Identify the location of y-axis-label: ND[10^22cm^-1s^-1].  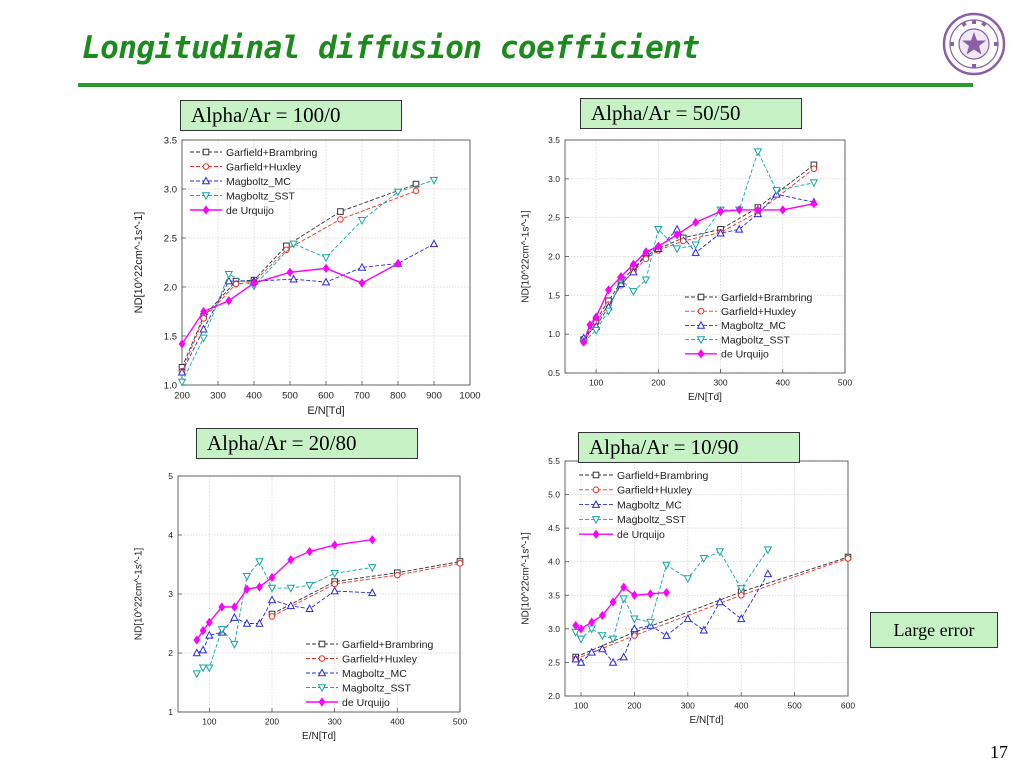
(139, 263).